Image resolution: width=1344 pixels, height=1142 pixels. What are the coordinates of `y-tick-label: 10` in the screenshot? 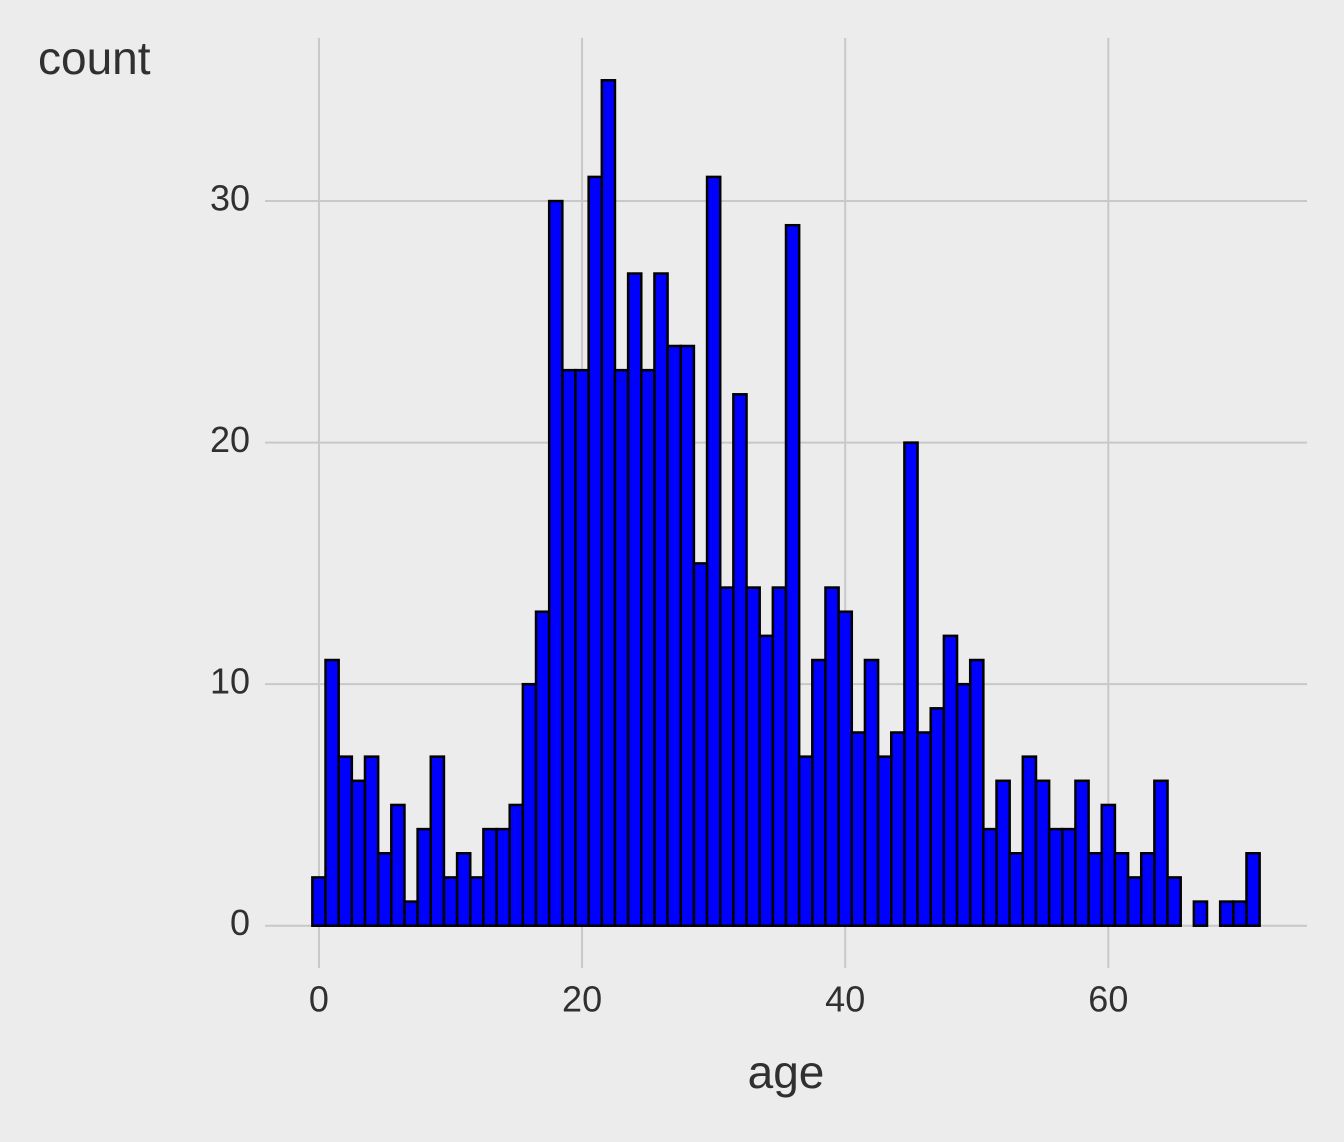 It's located at (230, 681).